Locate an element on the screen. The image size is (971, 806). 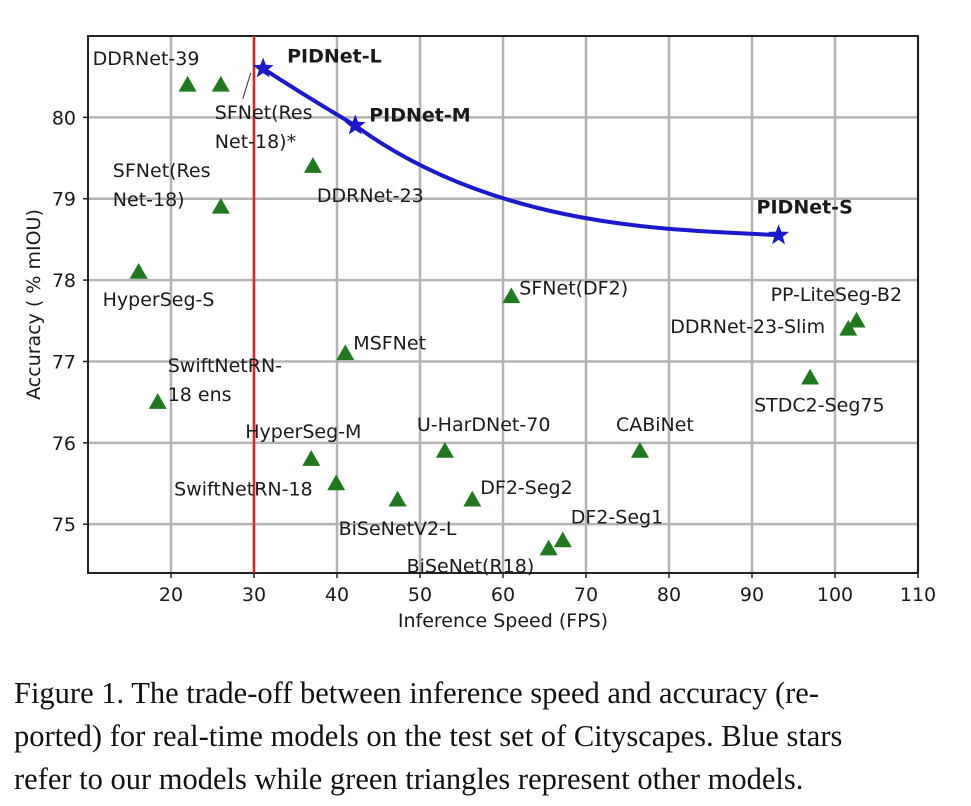
x-tick-label: 60 is located at coordinates (503, 595).